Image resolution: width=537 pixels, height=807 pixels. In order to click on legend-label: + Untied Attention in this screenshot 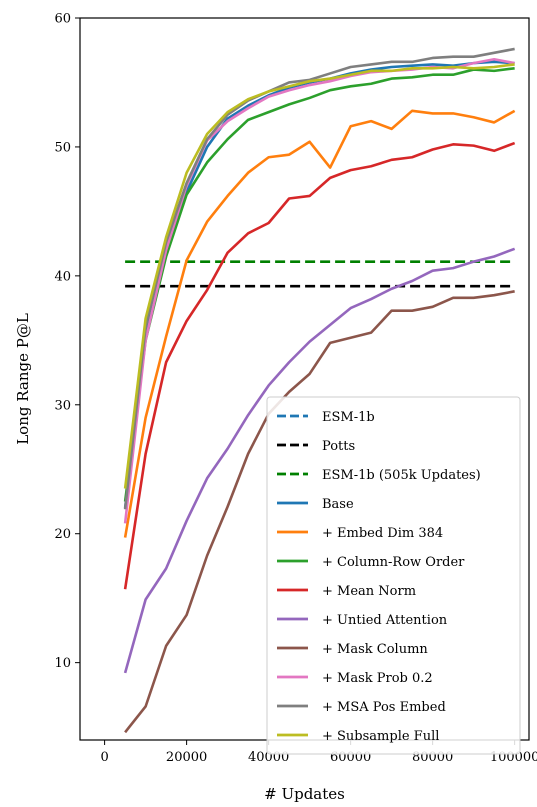, I will do `click(385, 620)`.